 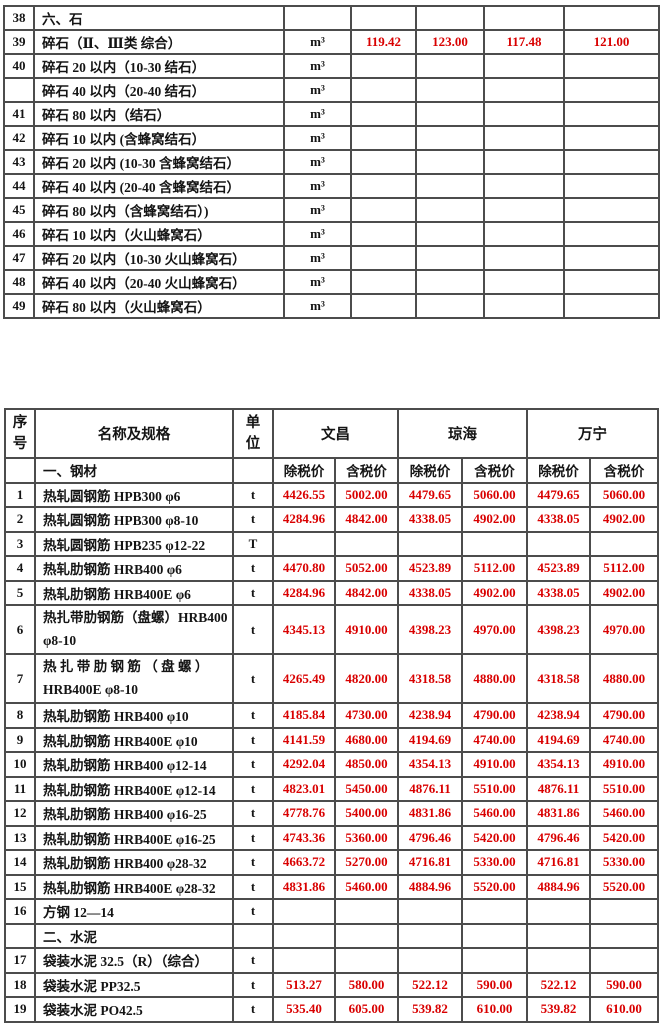 I want to click on item-name-cell: 碎石 10 以内（火山蜂窝石）, so click(x=159, y=234).